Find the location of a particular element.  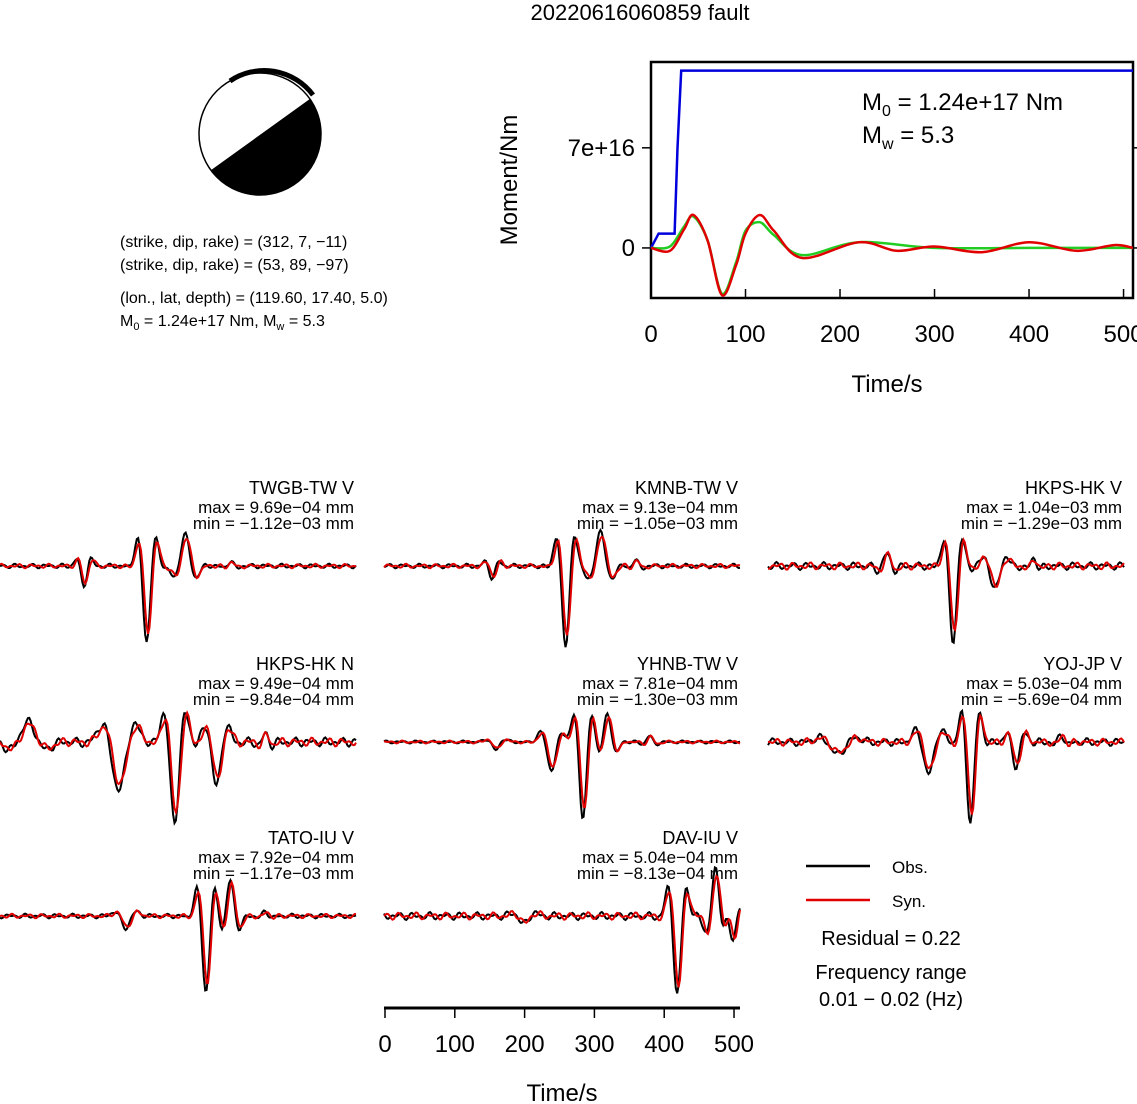

station-min: min = −1.17e−03 mm is located at coordinates (273, 873).